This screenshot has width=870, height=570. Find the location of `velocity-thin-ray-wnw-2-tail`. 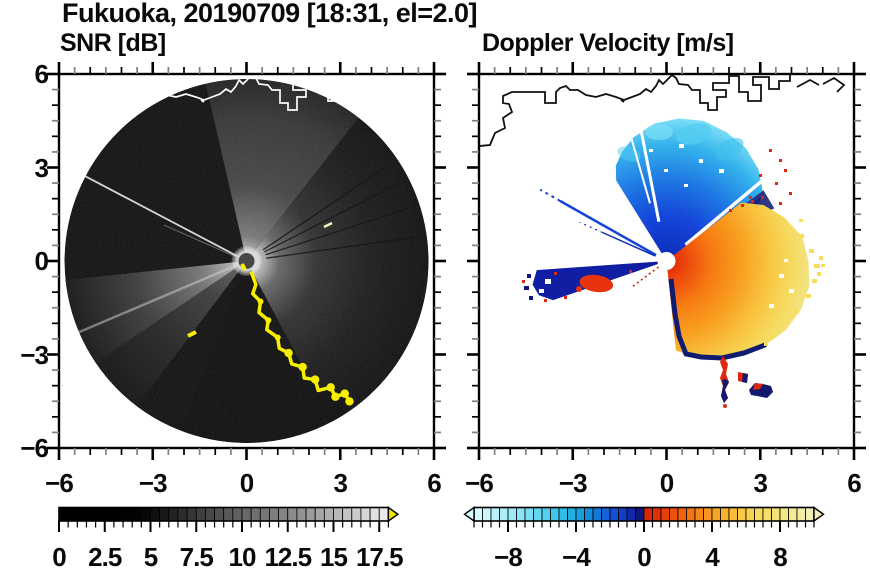

velocity-thin-ray-wnw-2-tail is located at coordinates (591, 227).